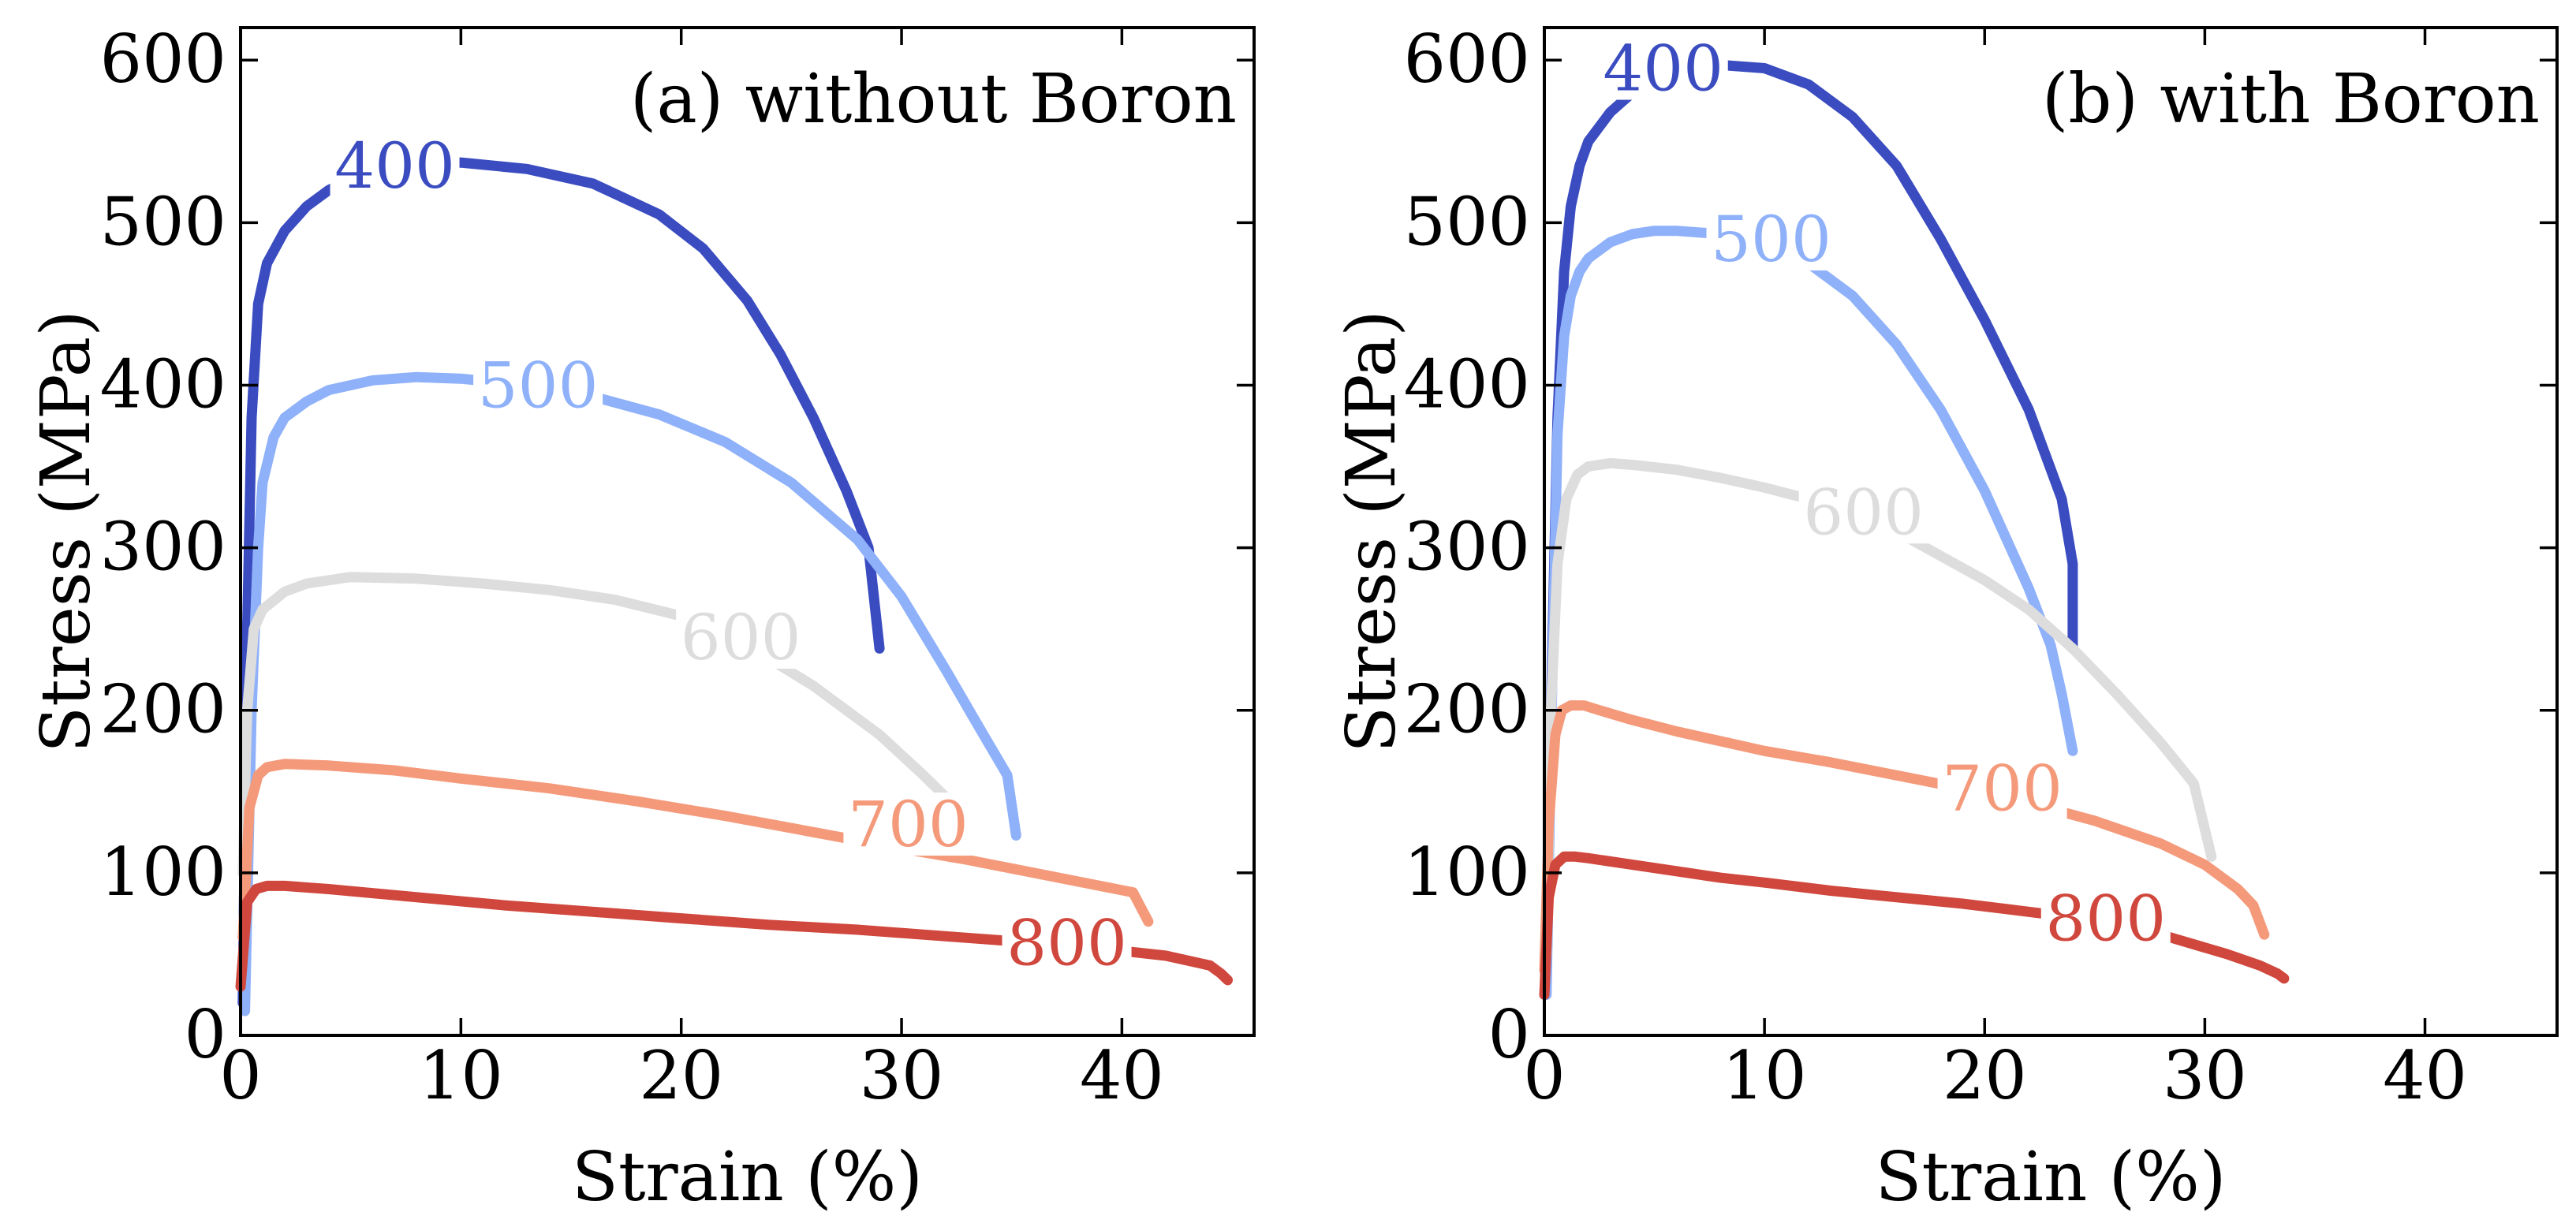 The image size is (2576, 1227). I want to click on panel-a-xtick-label-0: 0, so click(240, 1075).